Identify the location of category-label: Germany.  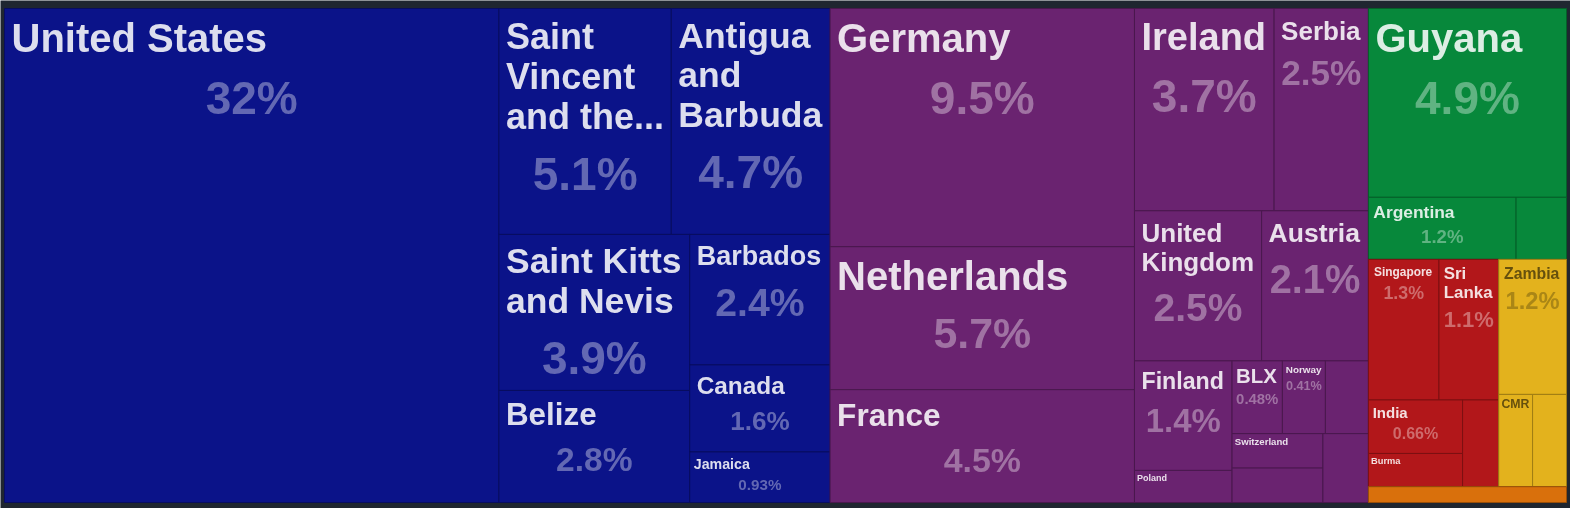
(924, 37).